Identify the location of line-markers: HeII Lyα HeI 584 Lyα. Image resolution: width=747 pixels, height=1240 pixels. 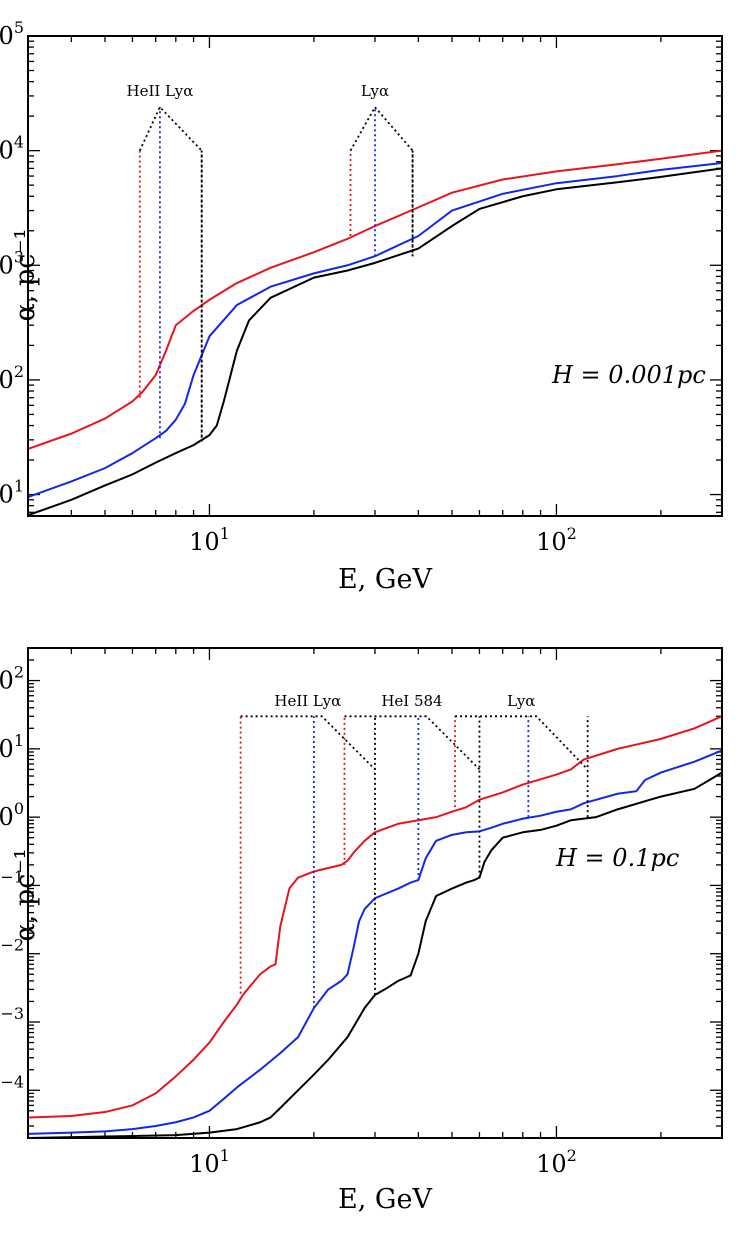
(414, 850).